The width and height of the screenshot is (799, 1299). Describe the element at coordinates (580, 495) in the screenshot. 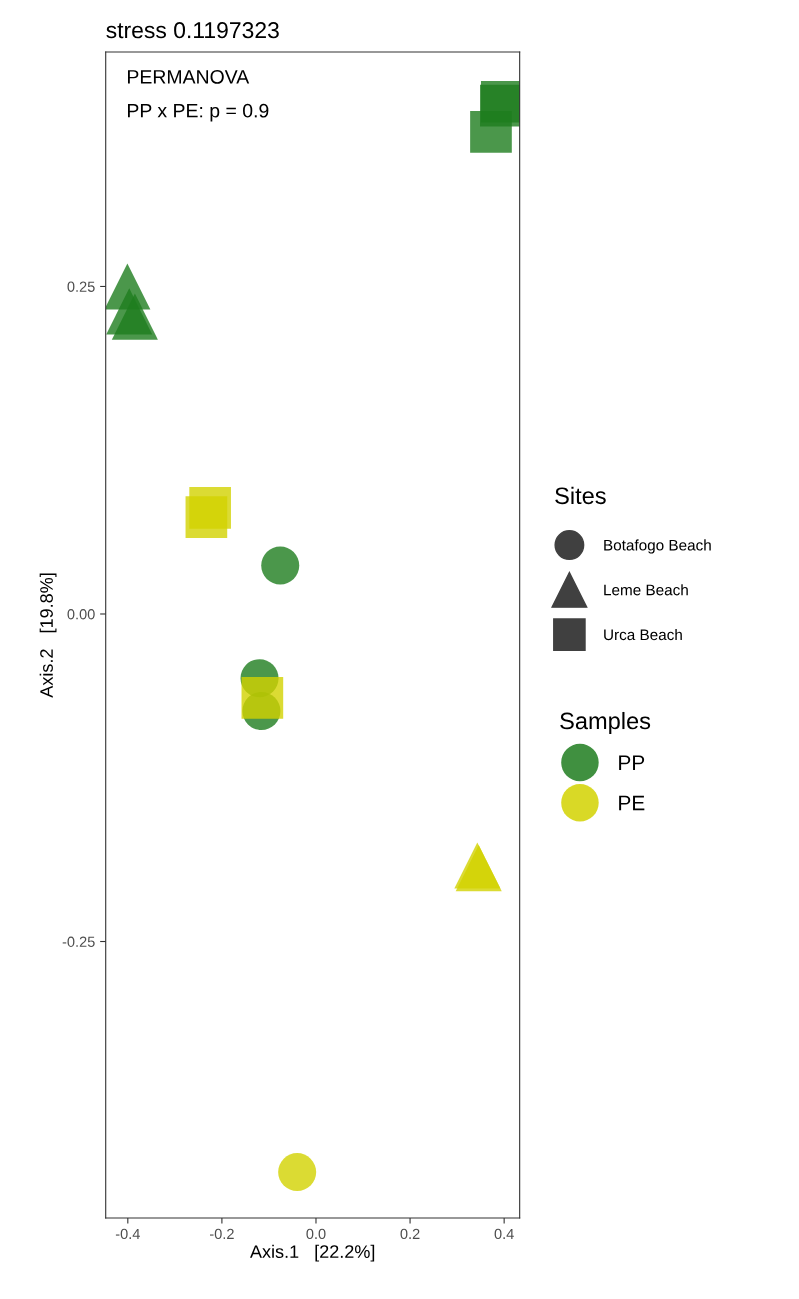

I see `text: Sites` at that location.